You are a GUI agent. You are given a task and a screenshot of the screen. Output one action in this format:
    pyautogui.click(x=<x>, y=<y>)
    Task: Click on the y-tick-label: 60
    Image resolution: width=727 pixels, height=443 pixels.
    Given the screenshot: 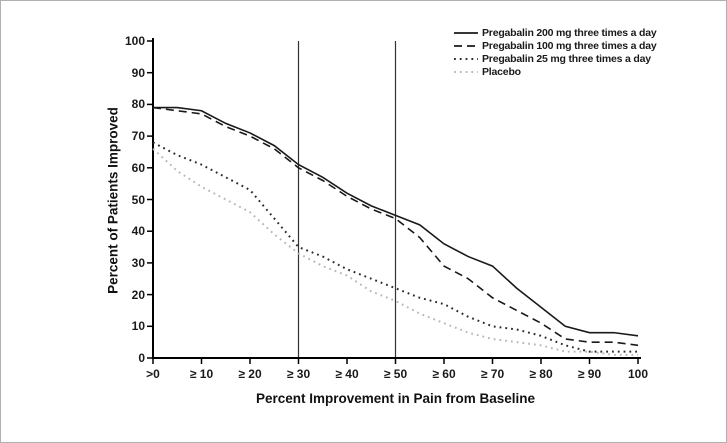 What is the action you would take?
    pyautogui.click(x=138, y=167)
    